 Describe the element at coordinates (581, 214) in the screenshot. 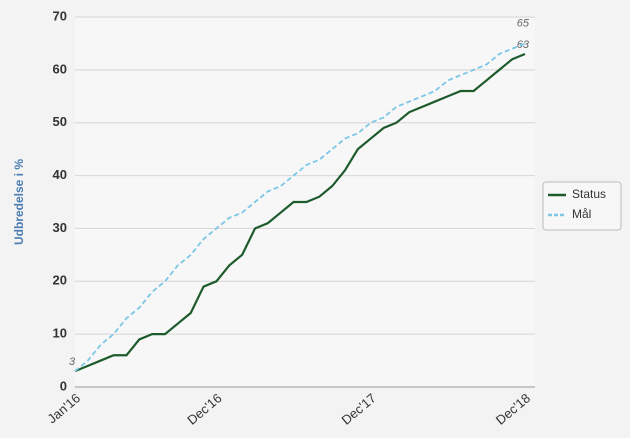

I see `legend-label: Mål` at that location.